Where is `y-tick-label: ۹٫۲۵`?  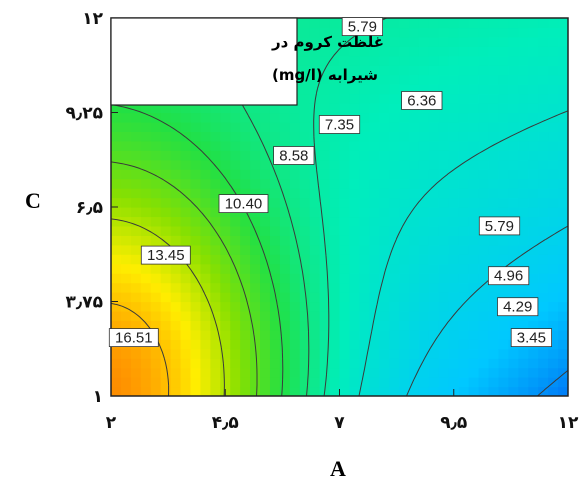 y-tick-label: ۹٫۲۵ is located at coordinates (84, 114).